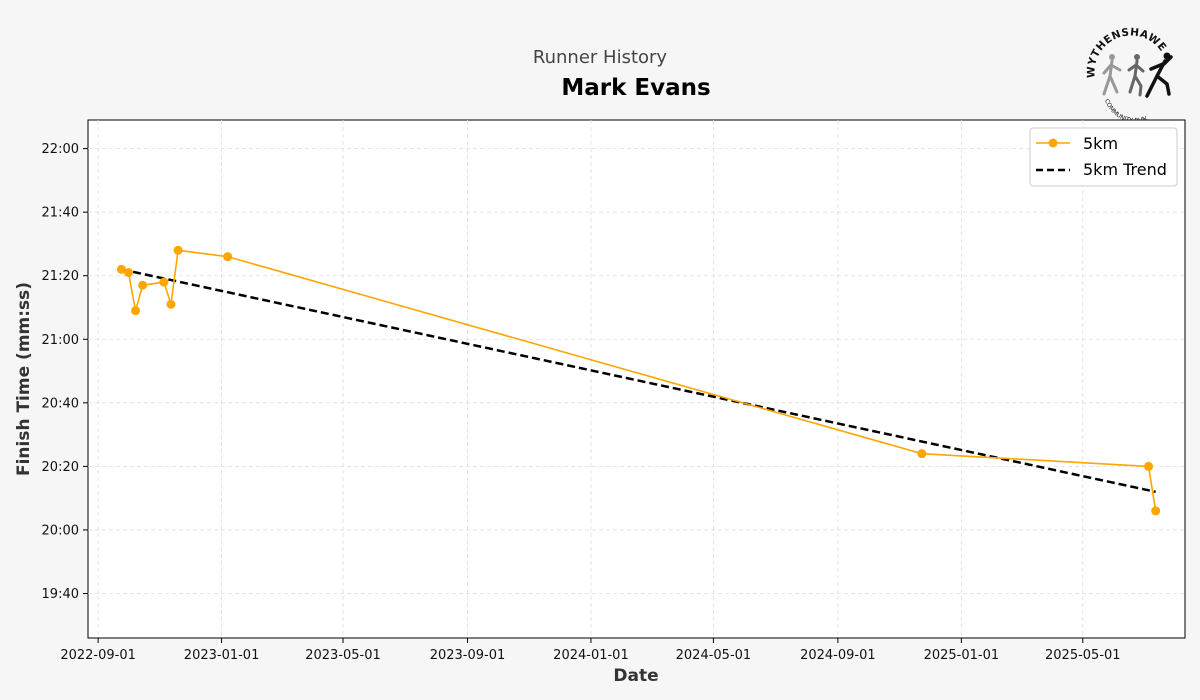 The image size is (1200, 700). I want to click on y-tick-label: 19:40, so click(60, 594).